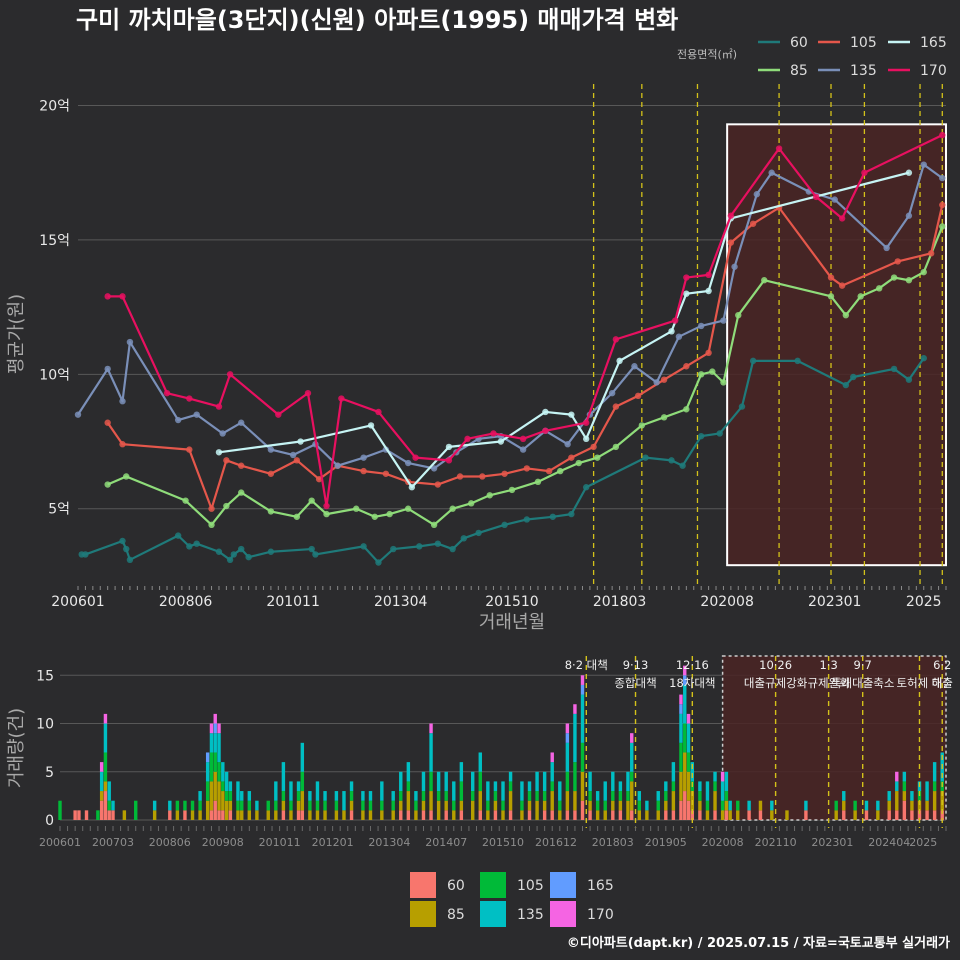  I want to click on x-tick-label: 201304, so click(401, 602).